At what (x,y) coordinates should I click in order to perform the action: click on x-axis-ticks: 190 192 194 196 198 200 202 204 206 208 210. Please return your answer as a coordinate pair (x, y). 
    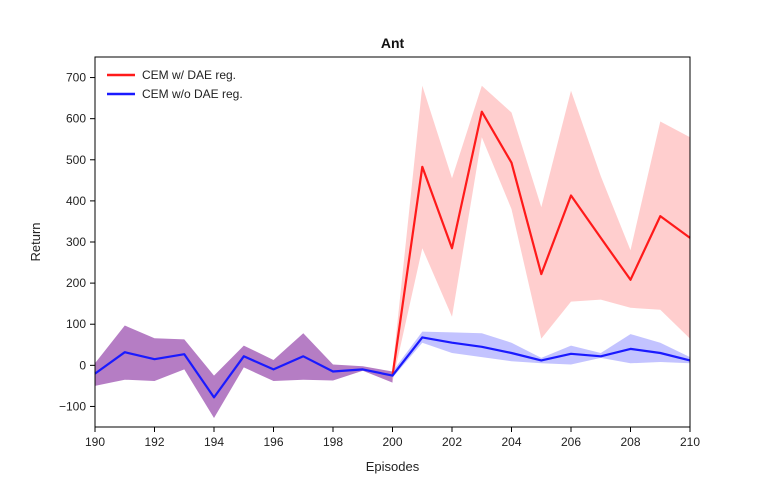
    Looking at the image, I should click on (392, 438).